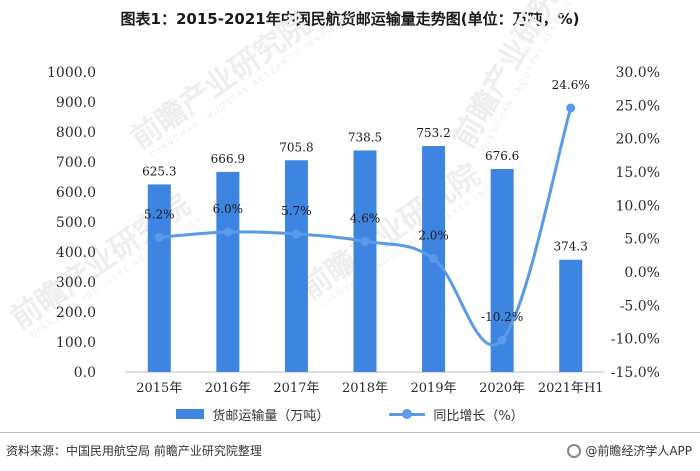 The height and width of the screenshot is (471, 700). Describe the element at coordinates (76, 283) in the screenshot. I see `y-left-tick-label: 300.0` at that location.